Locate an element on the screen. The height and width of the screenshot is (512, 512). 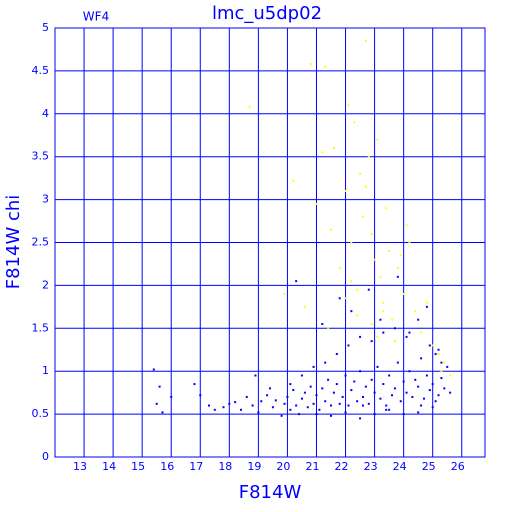
x-tick-label: 21 is located at coordinates (312, 466).